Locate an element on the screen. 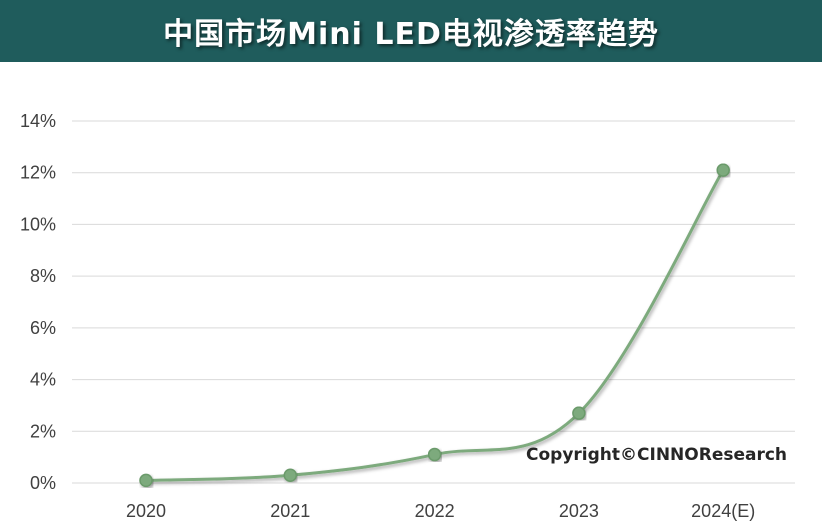 The height and width of the screenshot is (532, 822). y-tick-label: 12% is located at coordinates (38, 173).